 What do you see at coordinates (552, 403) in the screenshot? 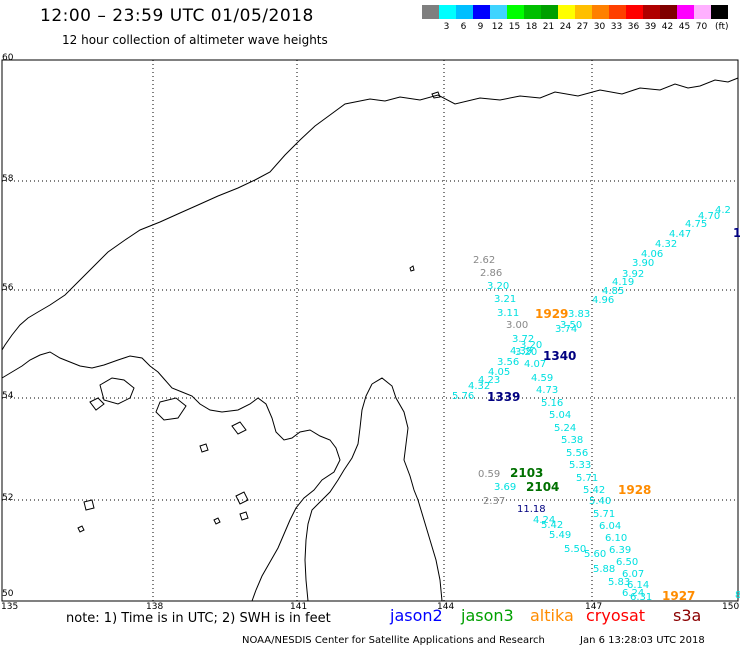
I see `s3a-track-label: 5.16` at bounding box center [552, 403].